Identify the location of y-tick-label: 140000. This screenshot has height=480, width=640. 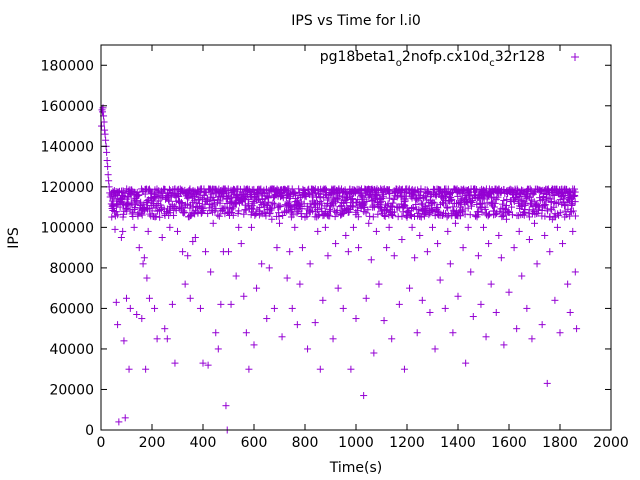
(67, 147).